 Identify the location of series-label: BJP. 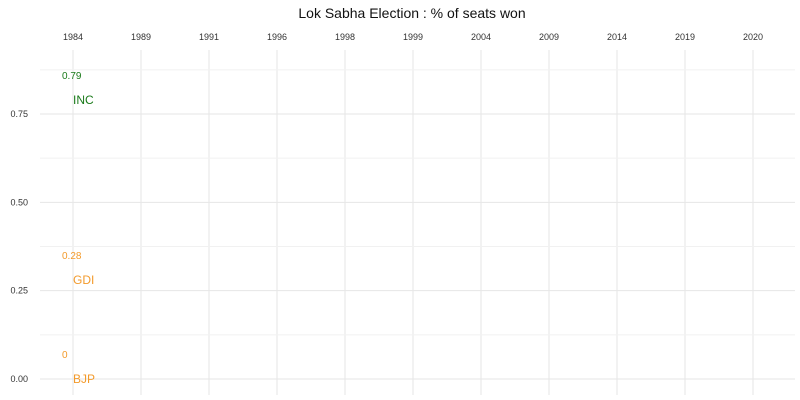
(84, 379).